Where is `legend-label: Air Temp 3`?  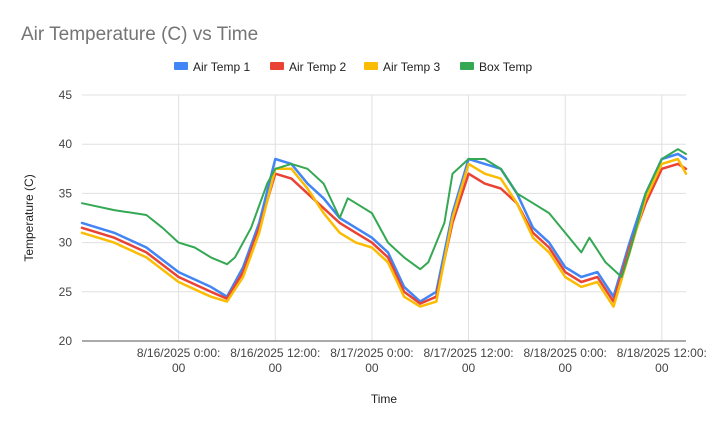 legend-label: Air Temp 3 is located at coordinates (411, 67).